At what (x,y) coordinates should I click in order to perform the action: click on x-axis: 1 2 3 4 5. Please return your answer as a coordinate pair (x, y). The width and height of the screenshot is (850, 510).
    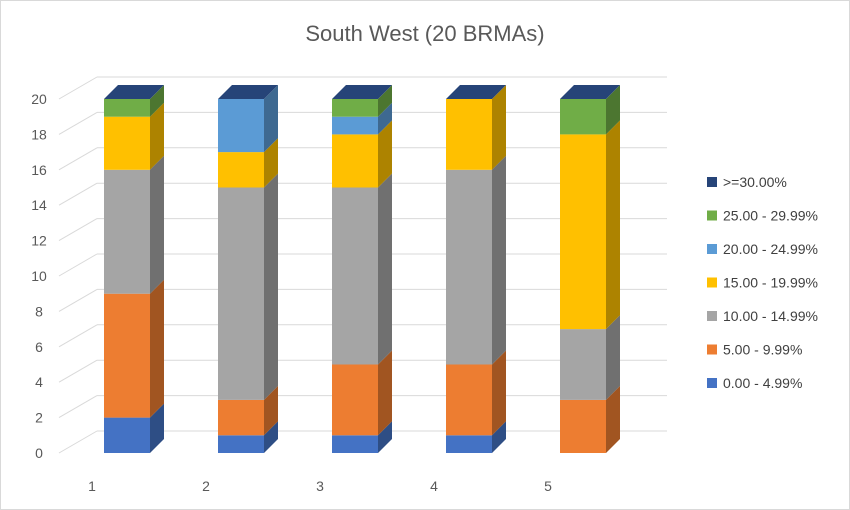
    Looking at the image, I should click on (320, 486).